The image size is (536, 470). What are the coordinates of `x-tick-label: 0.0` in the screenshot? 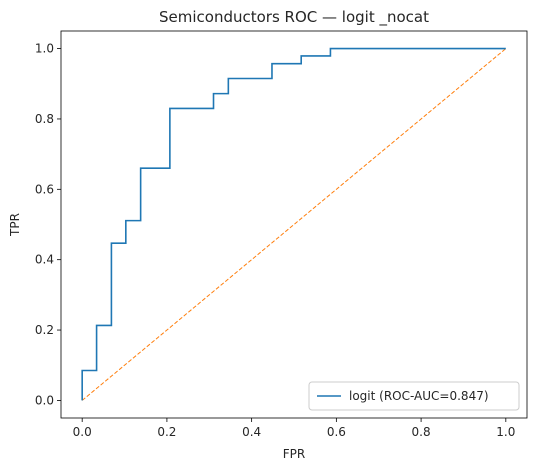 It's located at (82, 432).